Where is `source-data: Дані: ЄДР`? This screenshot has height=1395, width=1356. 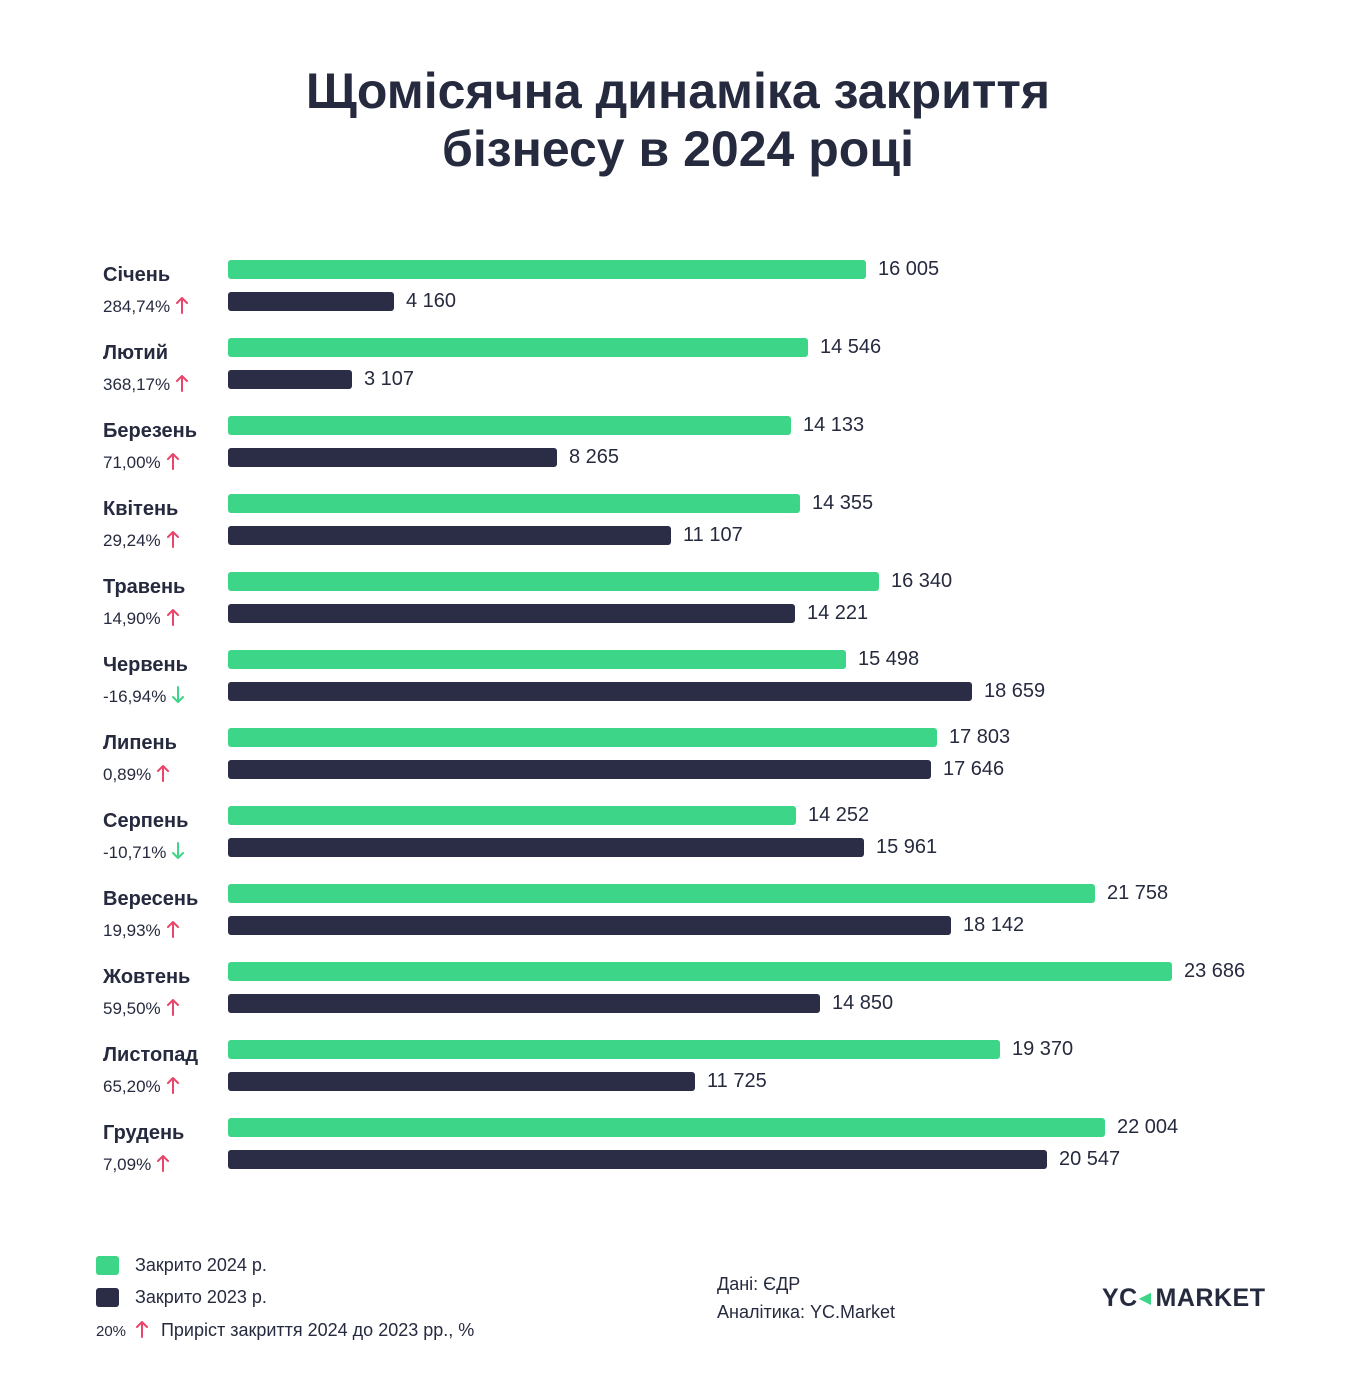
source-data: Дані: ЄДР is located at coordinates (759, 1284).